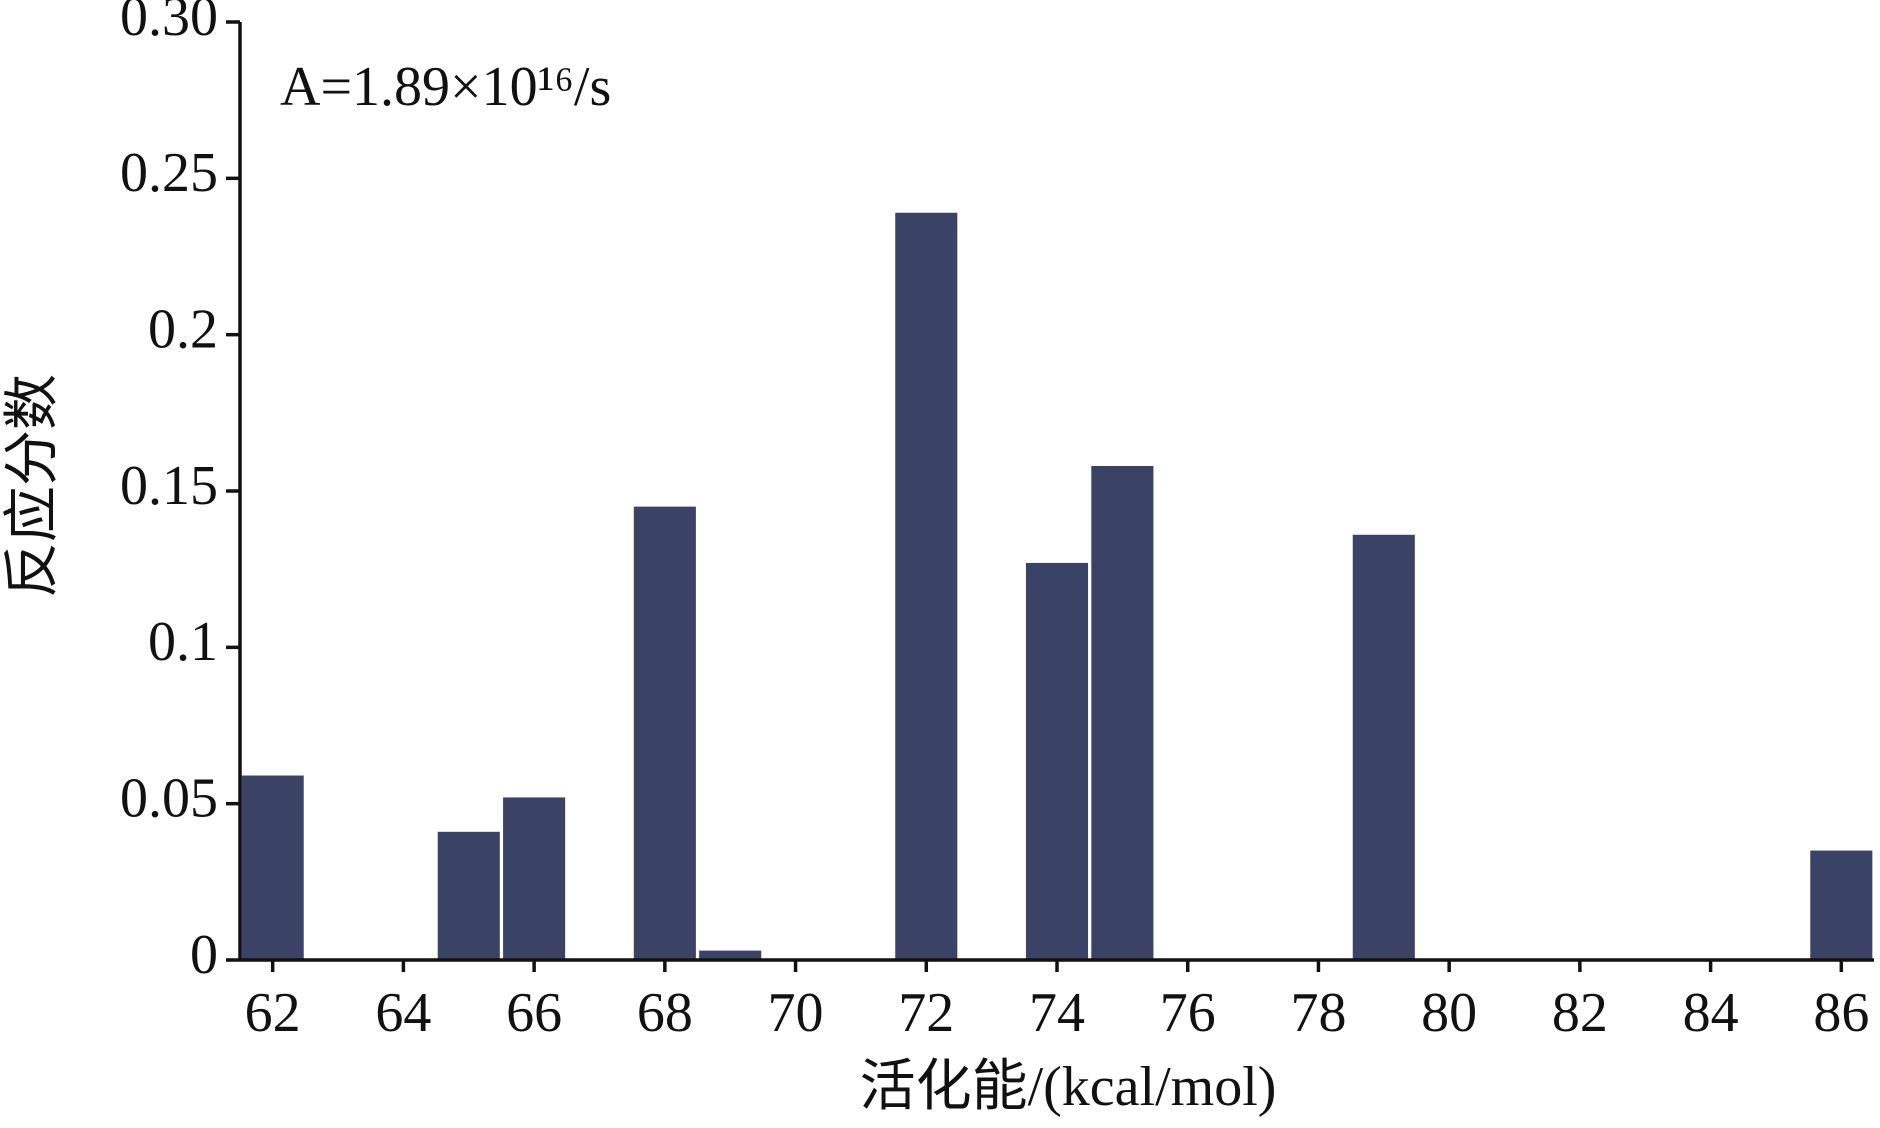  What do you see at coordinates (534, 1013) in the screenshot?
I see `x-tick-label: 66` at bounding box center [534, 1013].